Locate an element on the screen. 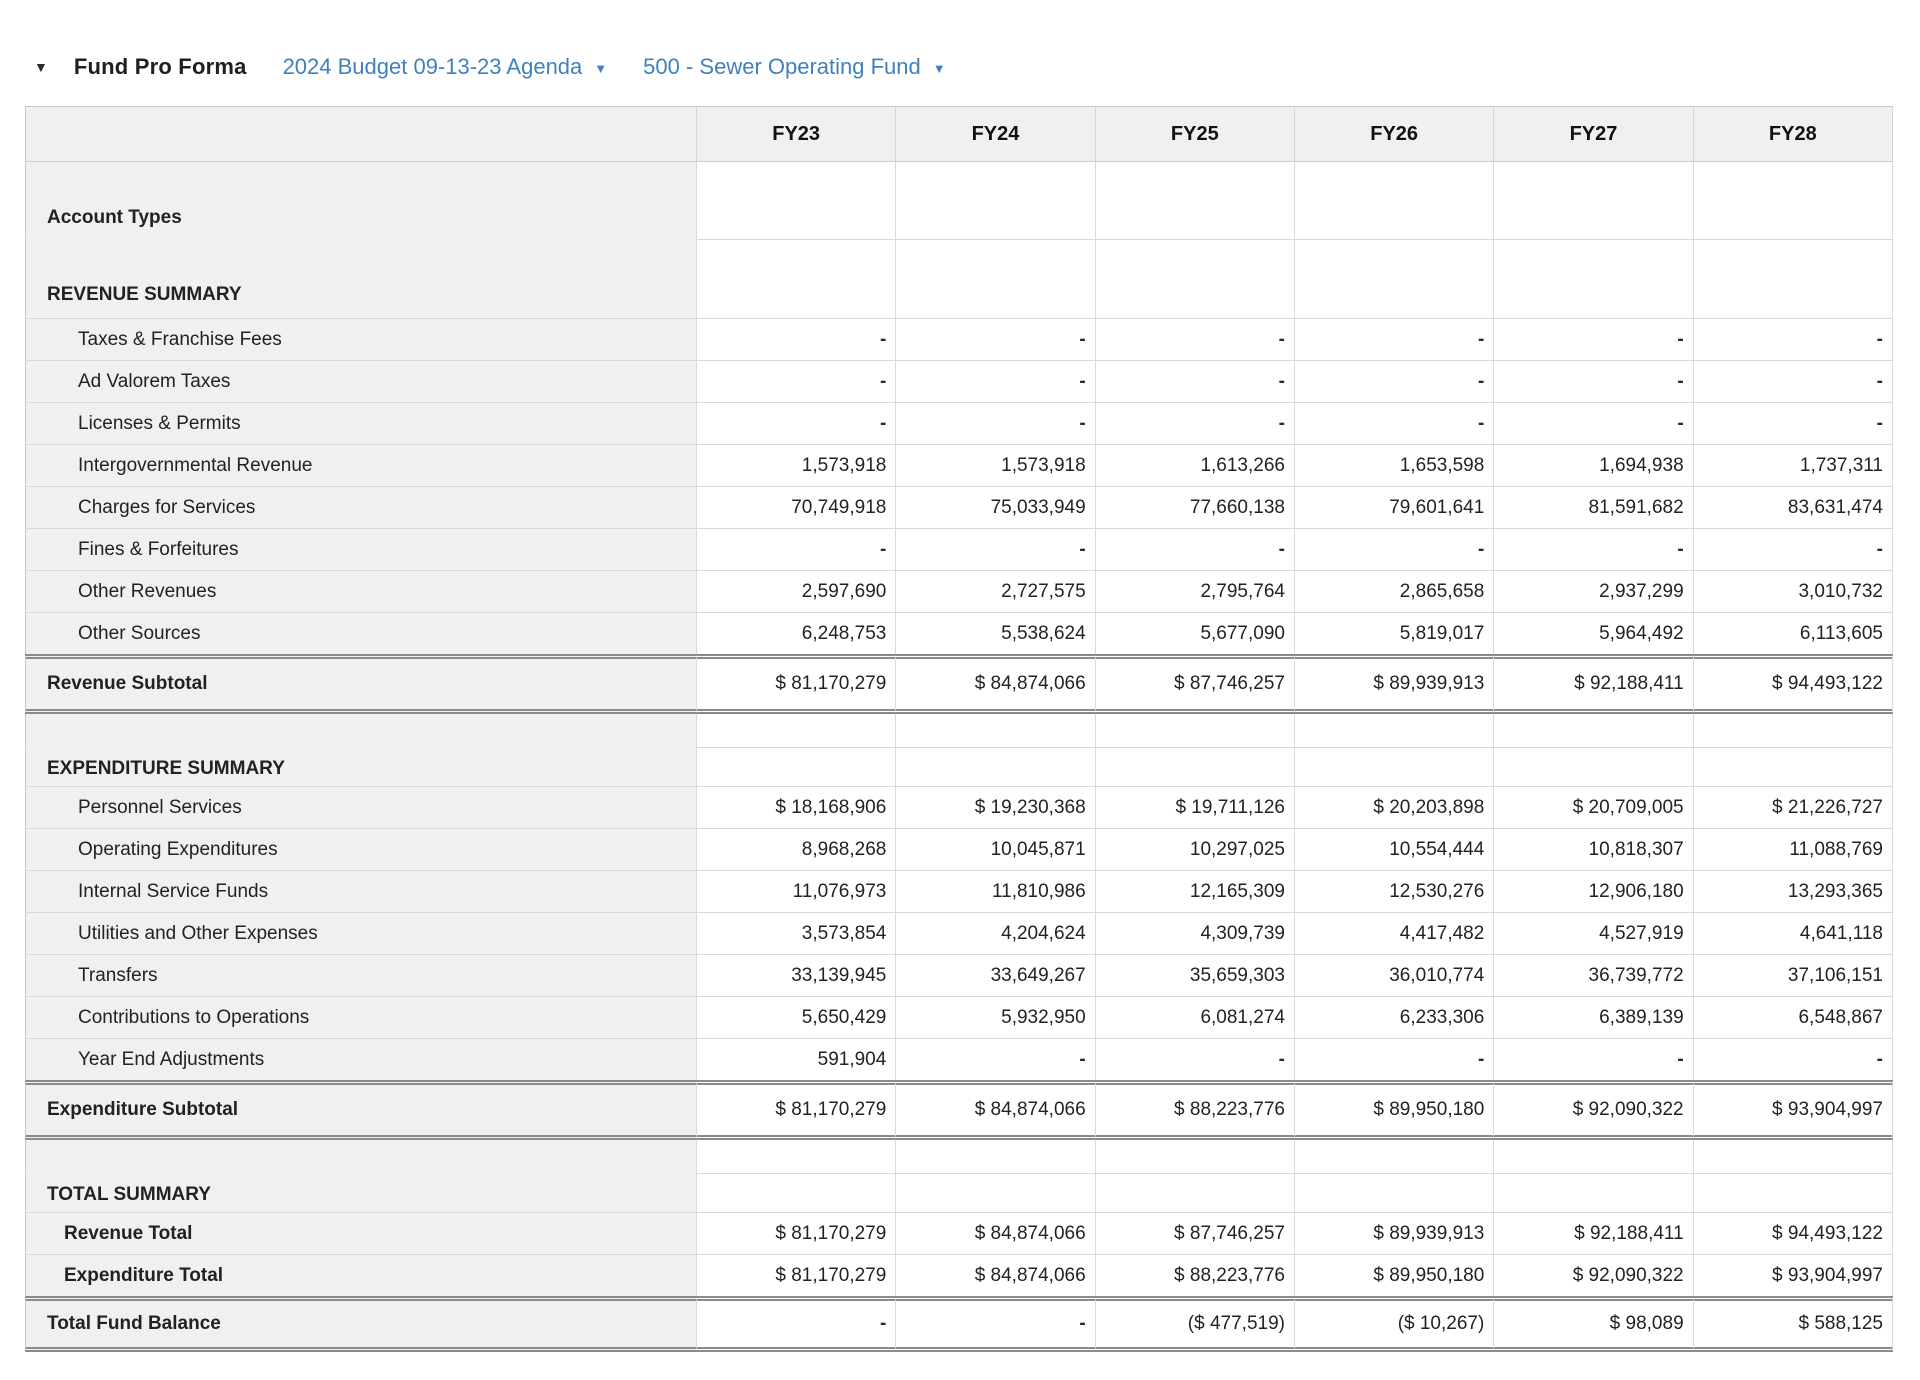 The height and width of the screenshot is (1380, 1920). row-label: EXPENDITURE SUMMARY is located at coordinates (361, 767).